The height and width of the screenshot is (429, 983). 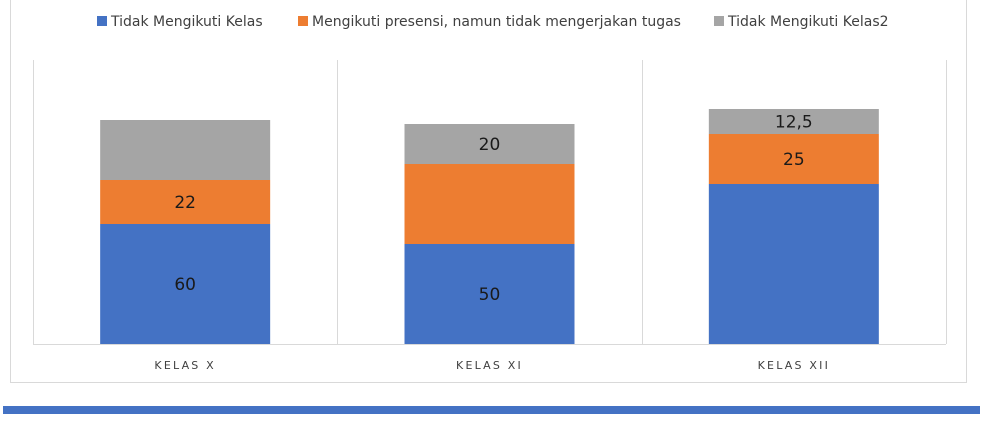 What do you see at coordinates (808, 22) in the screenshot?
I see `legend-label: Tidak Mengikuti Kelas2` at bounding box center [808, 22].